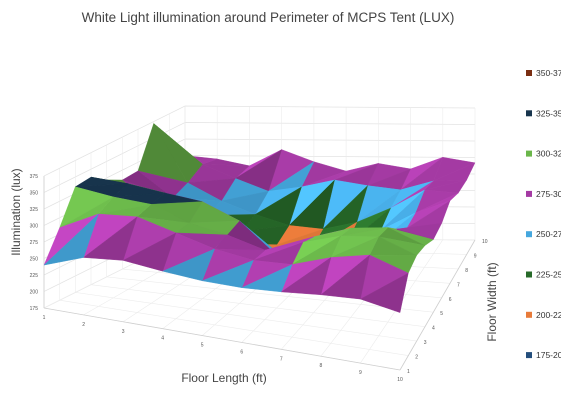 Image resolution: width=561 pixels, height=394 pixels. I want to click on y-axis-title: Floor Width (ft), so click(492, 301).